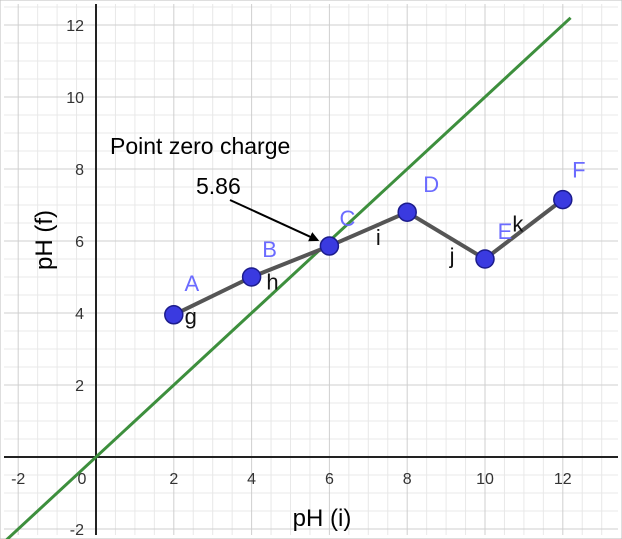  I want to click on annotation-value: 5.86, so click(218, 186).